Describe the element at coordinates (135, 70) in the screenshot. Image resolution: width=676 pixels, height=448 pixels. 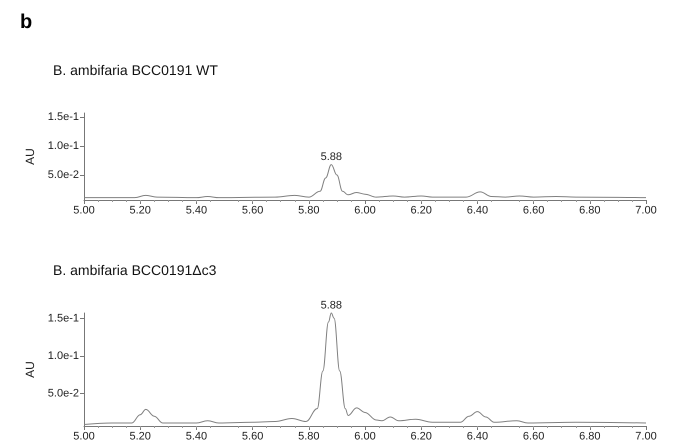
I see `chart-title: B. ambifaria BCC0191 WT` at that location.